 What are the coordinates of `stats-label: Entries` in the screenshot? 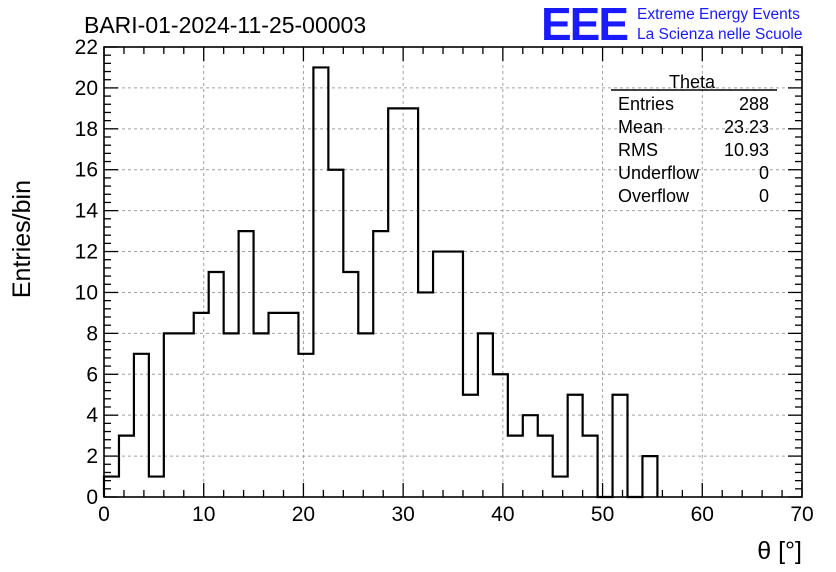 It's located at (646, 104).